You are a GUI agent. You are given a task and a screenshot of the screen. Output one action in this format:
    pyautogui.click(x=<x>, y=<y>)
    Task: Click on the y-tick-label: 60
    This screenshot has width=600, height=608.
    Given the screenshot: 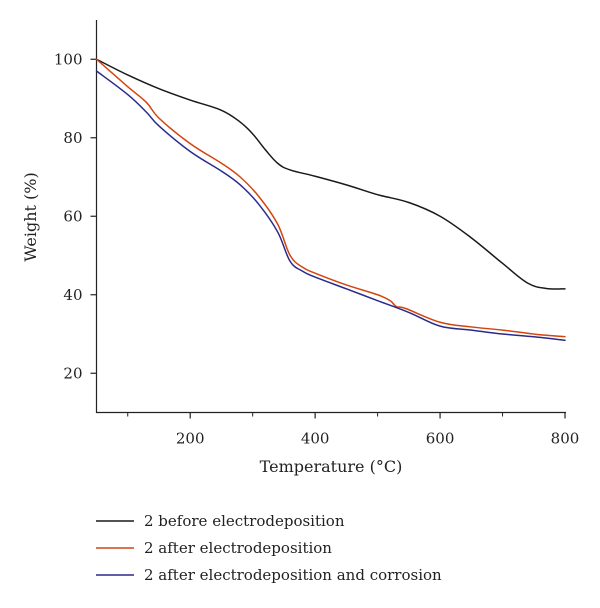 What is the action you would take?
    pyautogui.click(x=72, y=216)
    